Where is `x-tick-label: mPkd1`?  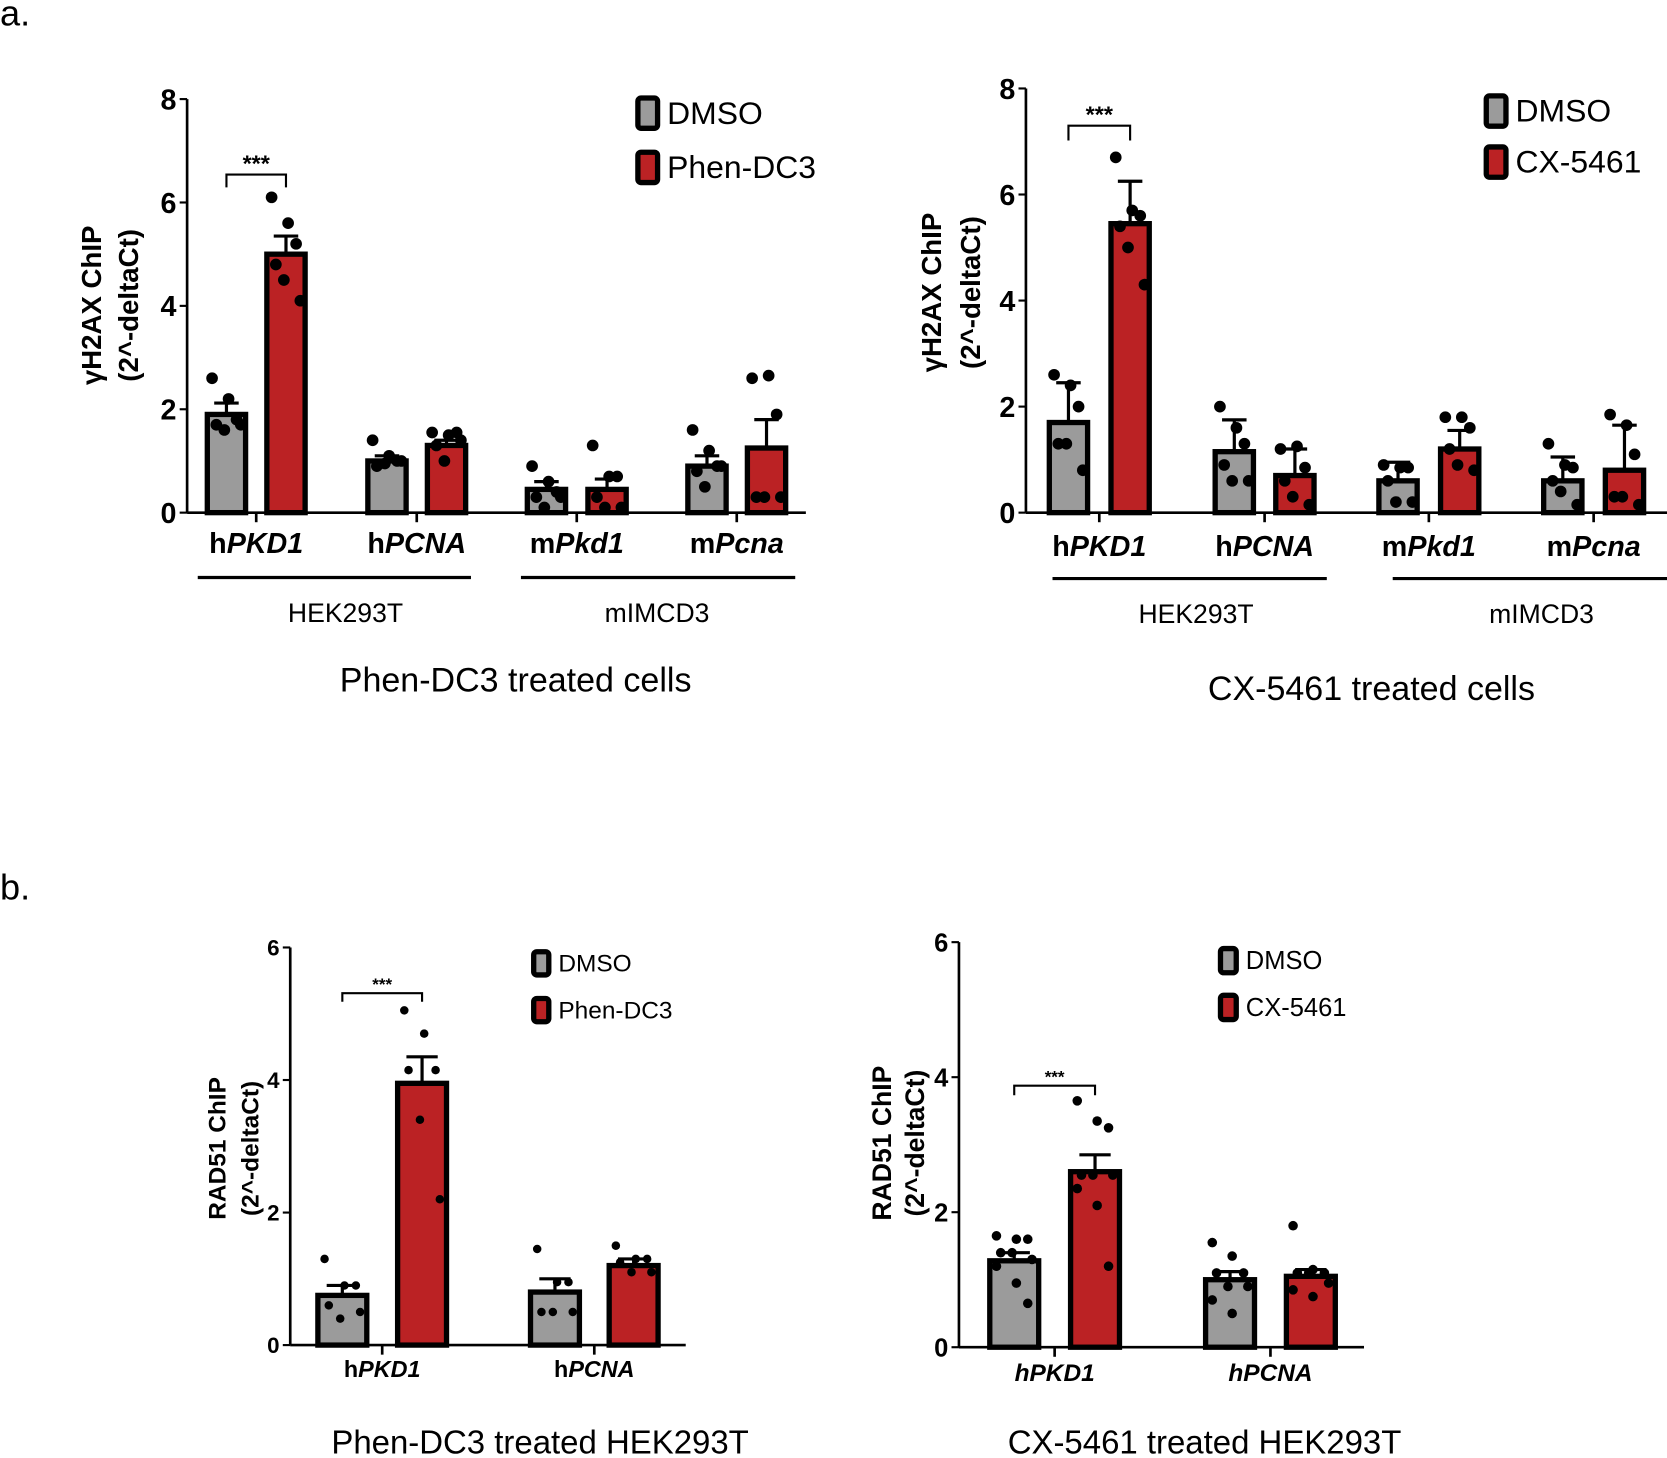 x-tick-label: mPkd1 is located at coordinates (1429, 547).